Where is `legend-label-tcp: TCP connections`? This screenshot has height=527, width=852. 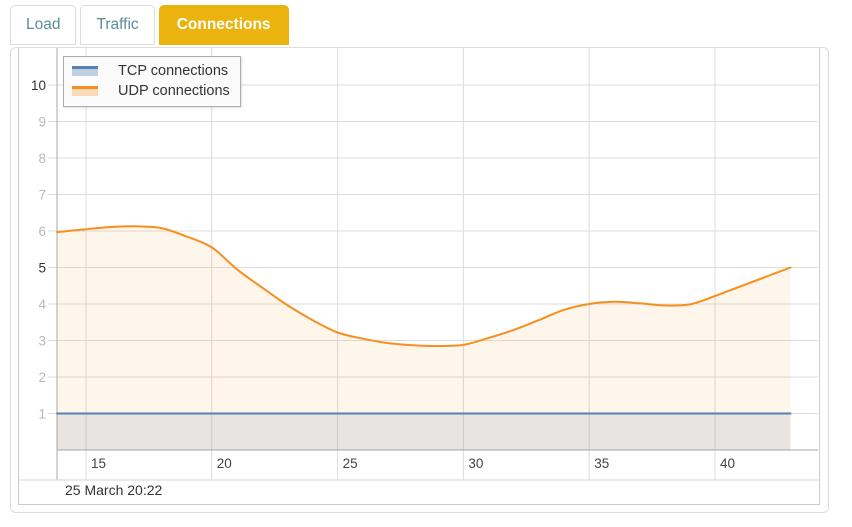 legend-label-tcp: TCP connections is located at coordinates (173, 71).